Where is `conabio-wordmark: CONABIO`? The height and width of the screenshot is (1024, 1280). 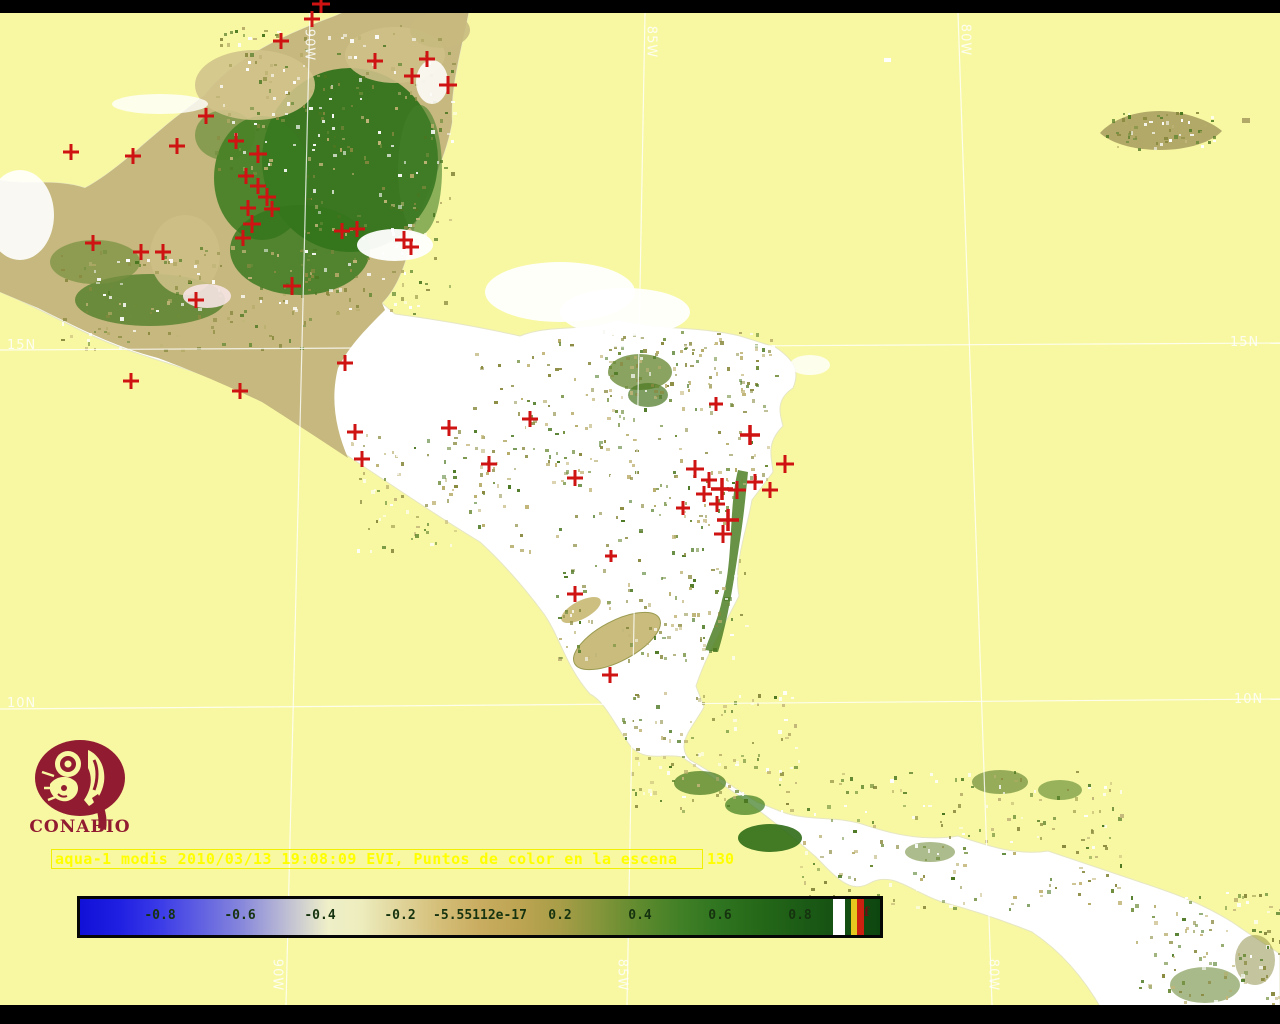
conabio-wordmark: CONABIO is located at coordinates (80, 827).